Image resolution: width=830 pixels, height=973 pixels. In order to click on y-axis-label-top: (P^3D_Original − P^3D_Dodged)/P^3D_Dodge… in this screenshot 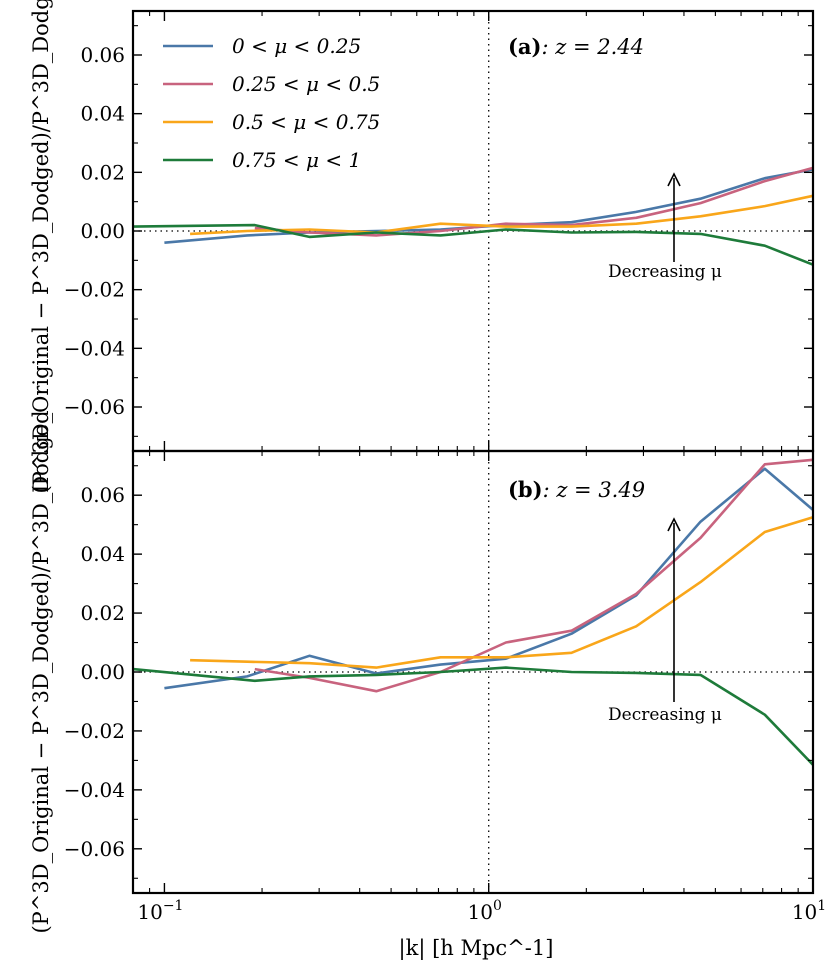, I will do `click(41, 247)`.